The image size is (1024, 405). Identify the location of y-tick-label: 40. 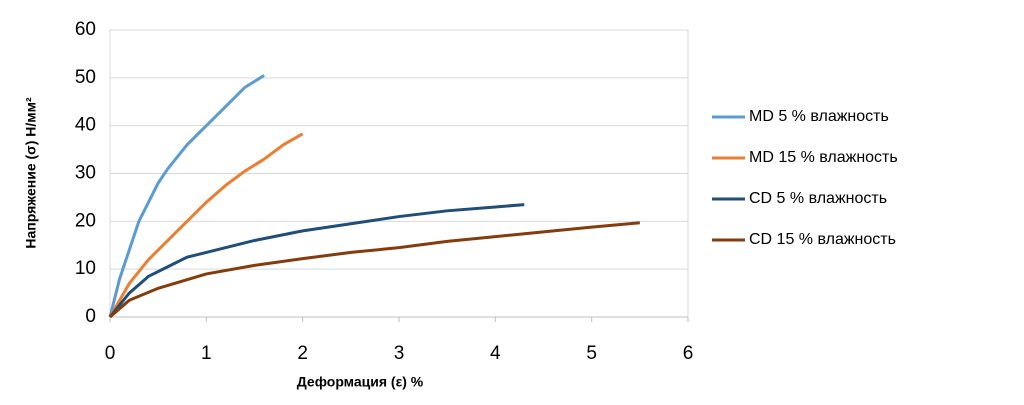
(85, 125).